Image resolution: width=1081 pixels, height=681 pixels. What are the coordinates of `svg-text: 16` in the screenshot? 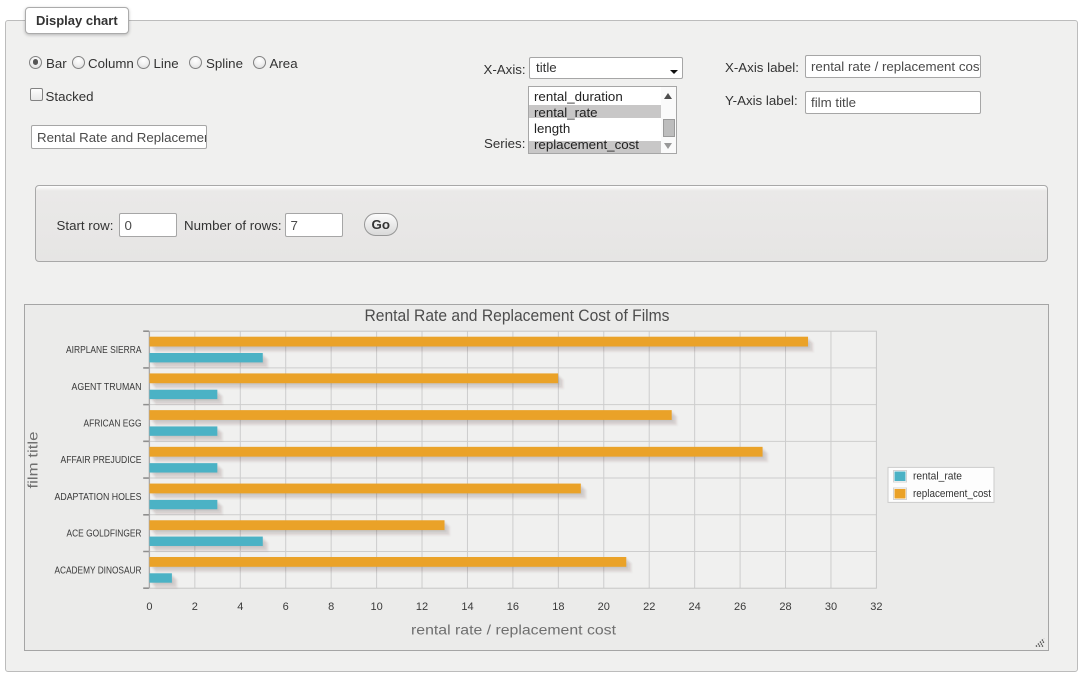 It's located at (513, 607).